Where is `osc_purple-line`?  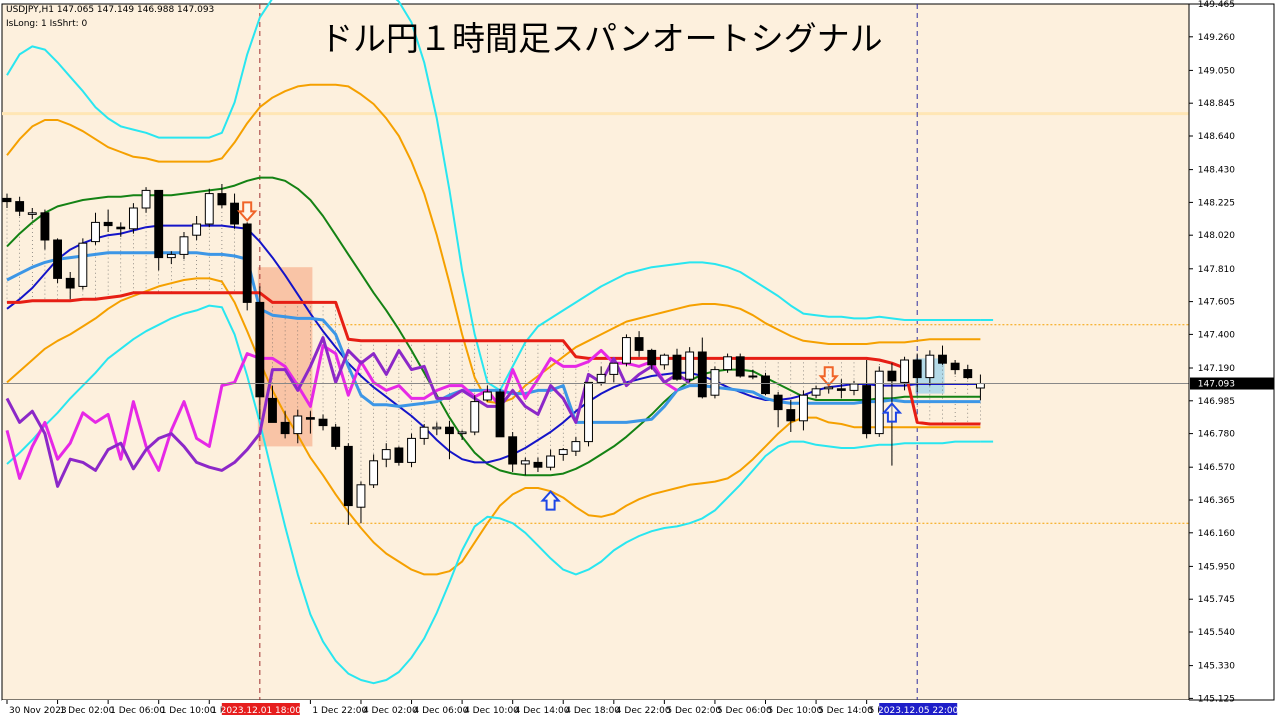 osc_purple-line is located at coordinates (348, 412).